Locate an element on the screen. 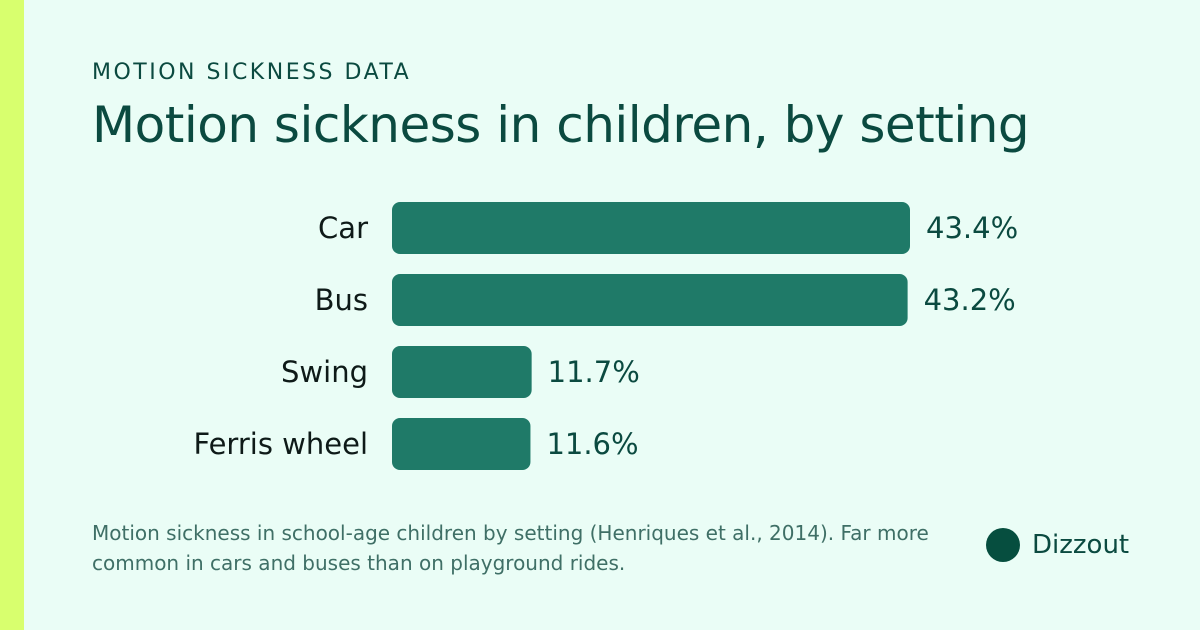  category-label: Ferris wheel is located at coordinates (281, 444).